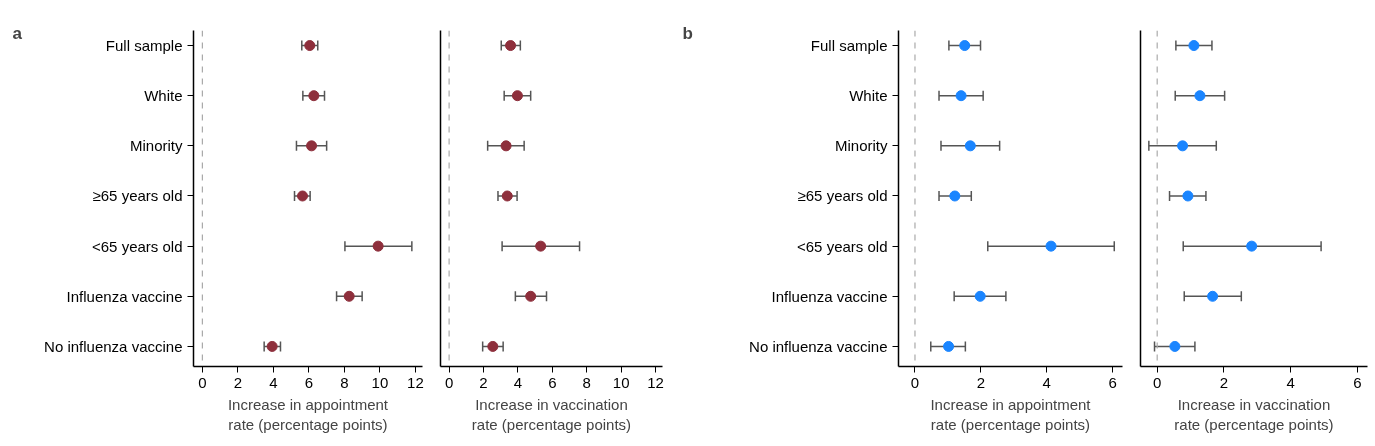 The image size is (1375, 446). I want to click on text: b, so click(687, 33).